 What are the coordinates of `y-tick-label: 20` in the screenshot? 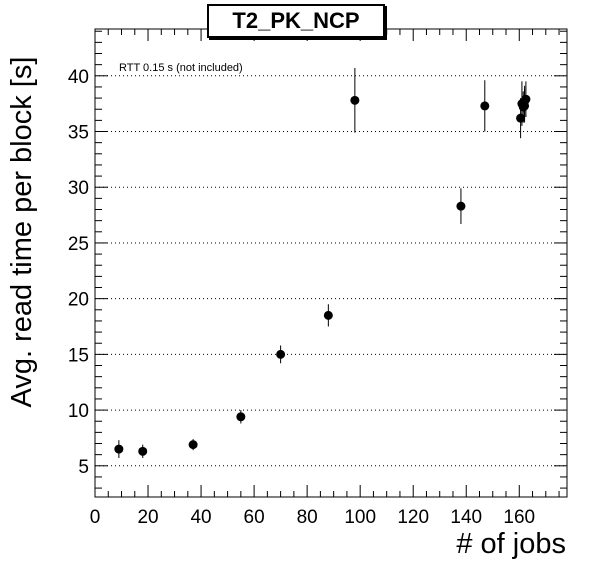 It's located at (78, 300).